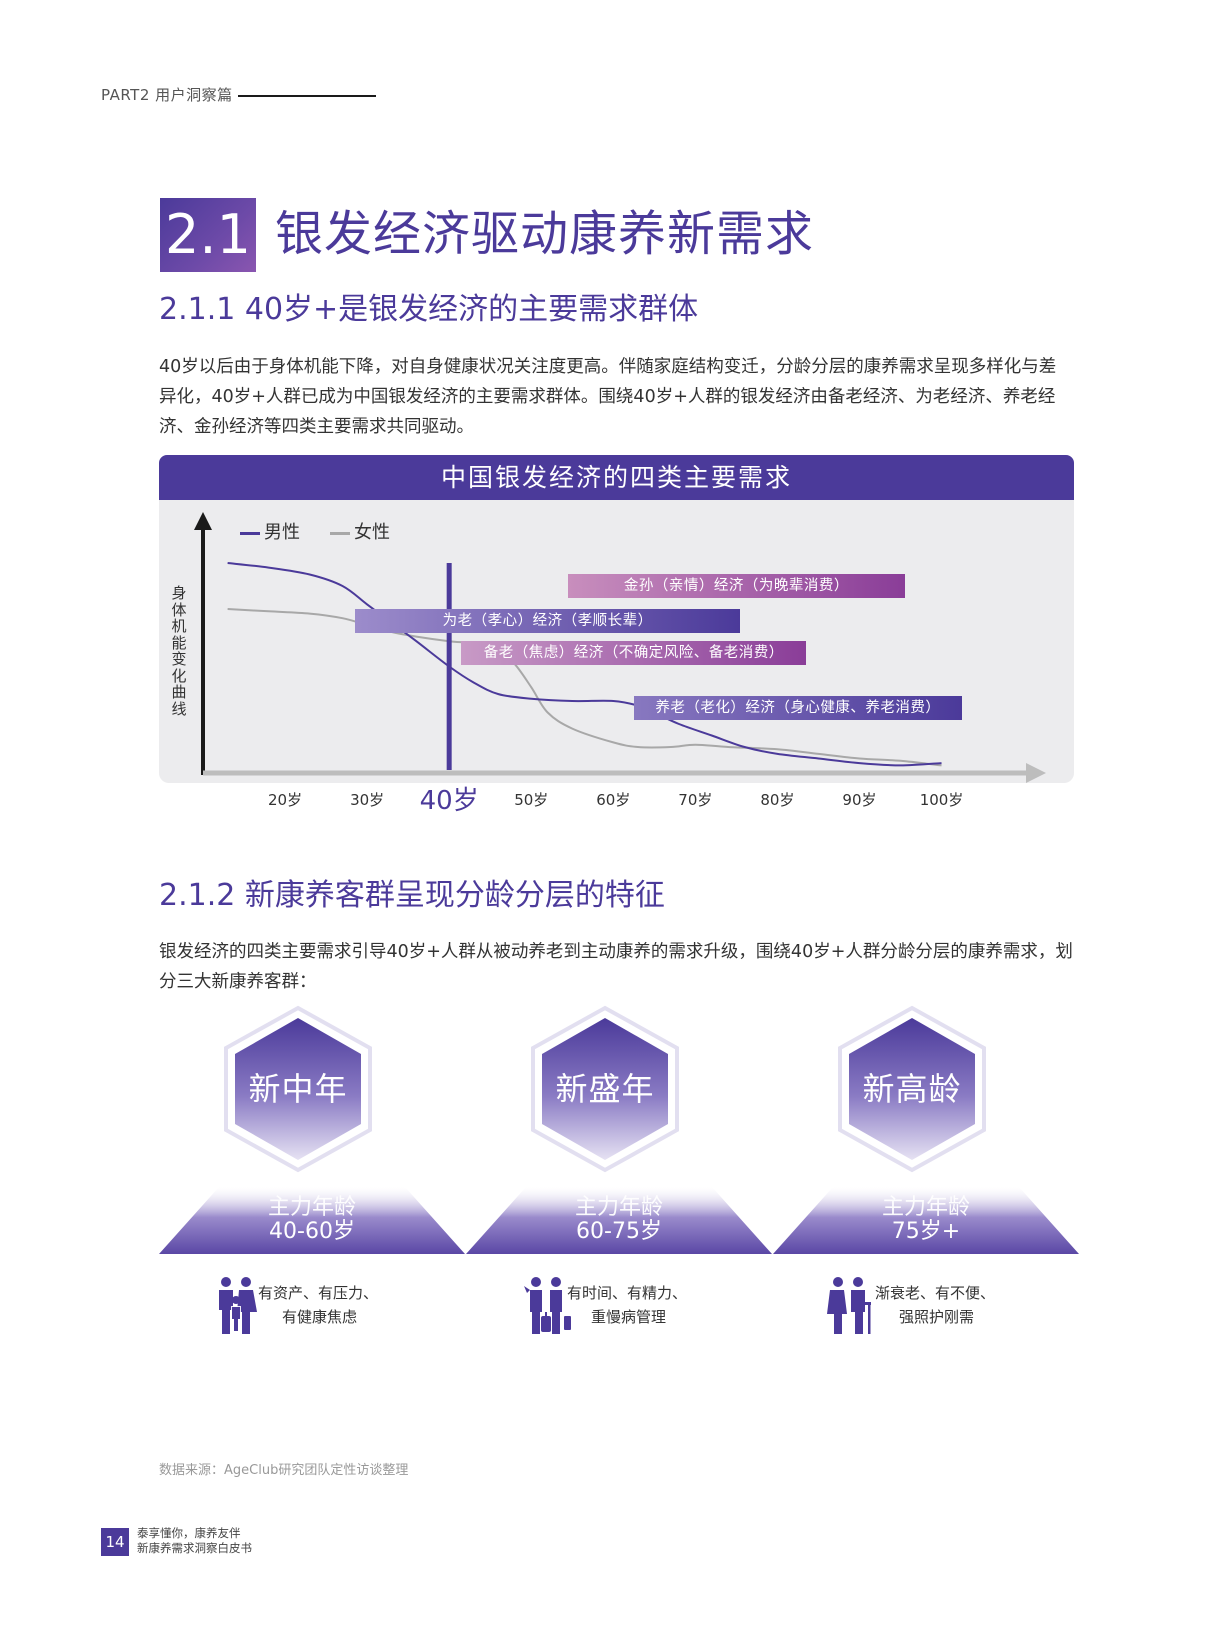 This screenshot has height=1649, width=1224. What do you see at coordinates (167, 95) in the screenshot?
I see `header-label: PART2 用户洞察篇` at bounding box center [167, 95].